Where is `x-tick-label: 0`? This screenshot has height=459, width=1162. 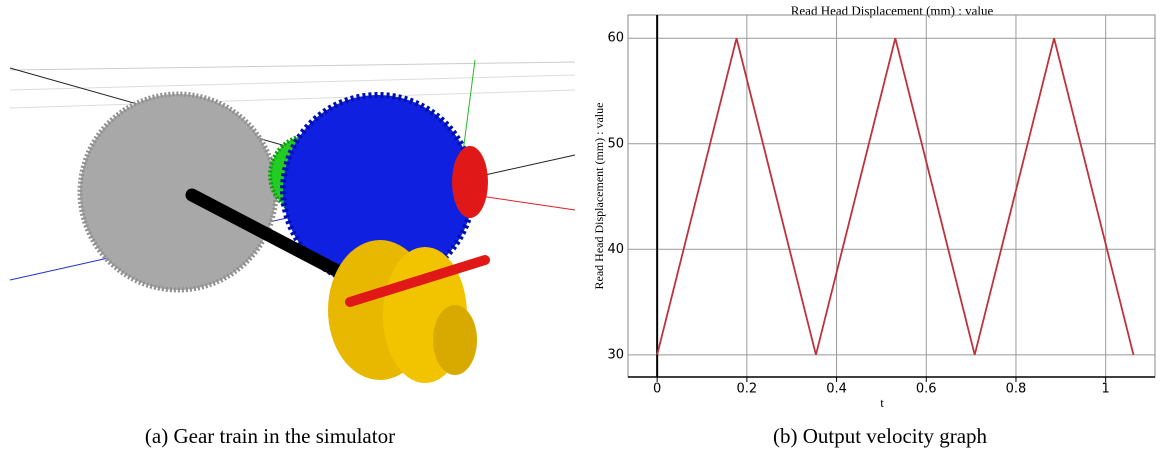 x-tick-label: 0 is located at coordinates (657, 389).